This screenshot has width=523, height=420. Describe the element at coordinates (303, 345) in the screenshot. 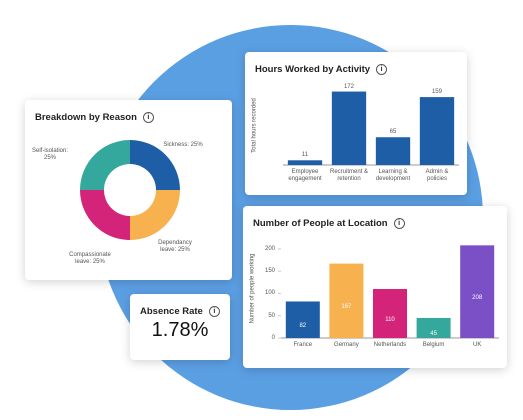

I see `label: France` at that location.